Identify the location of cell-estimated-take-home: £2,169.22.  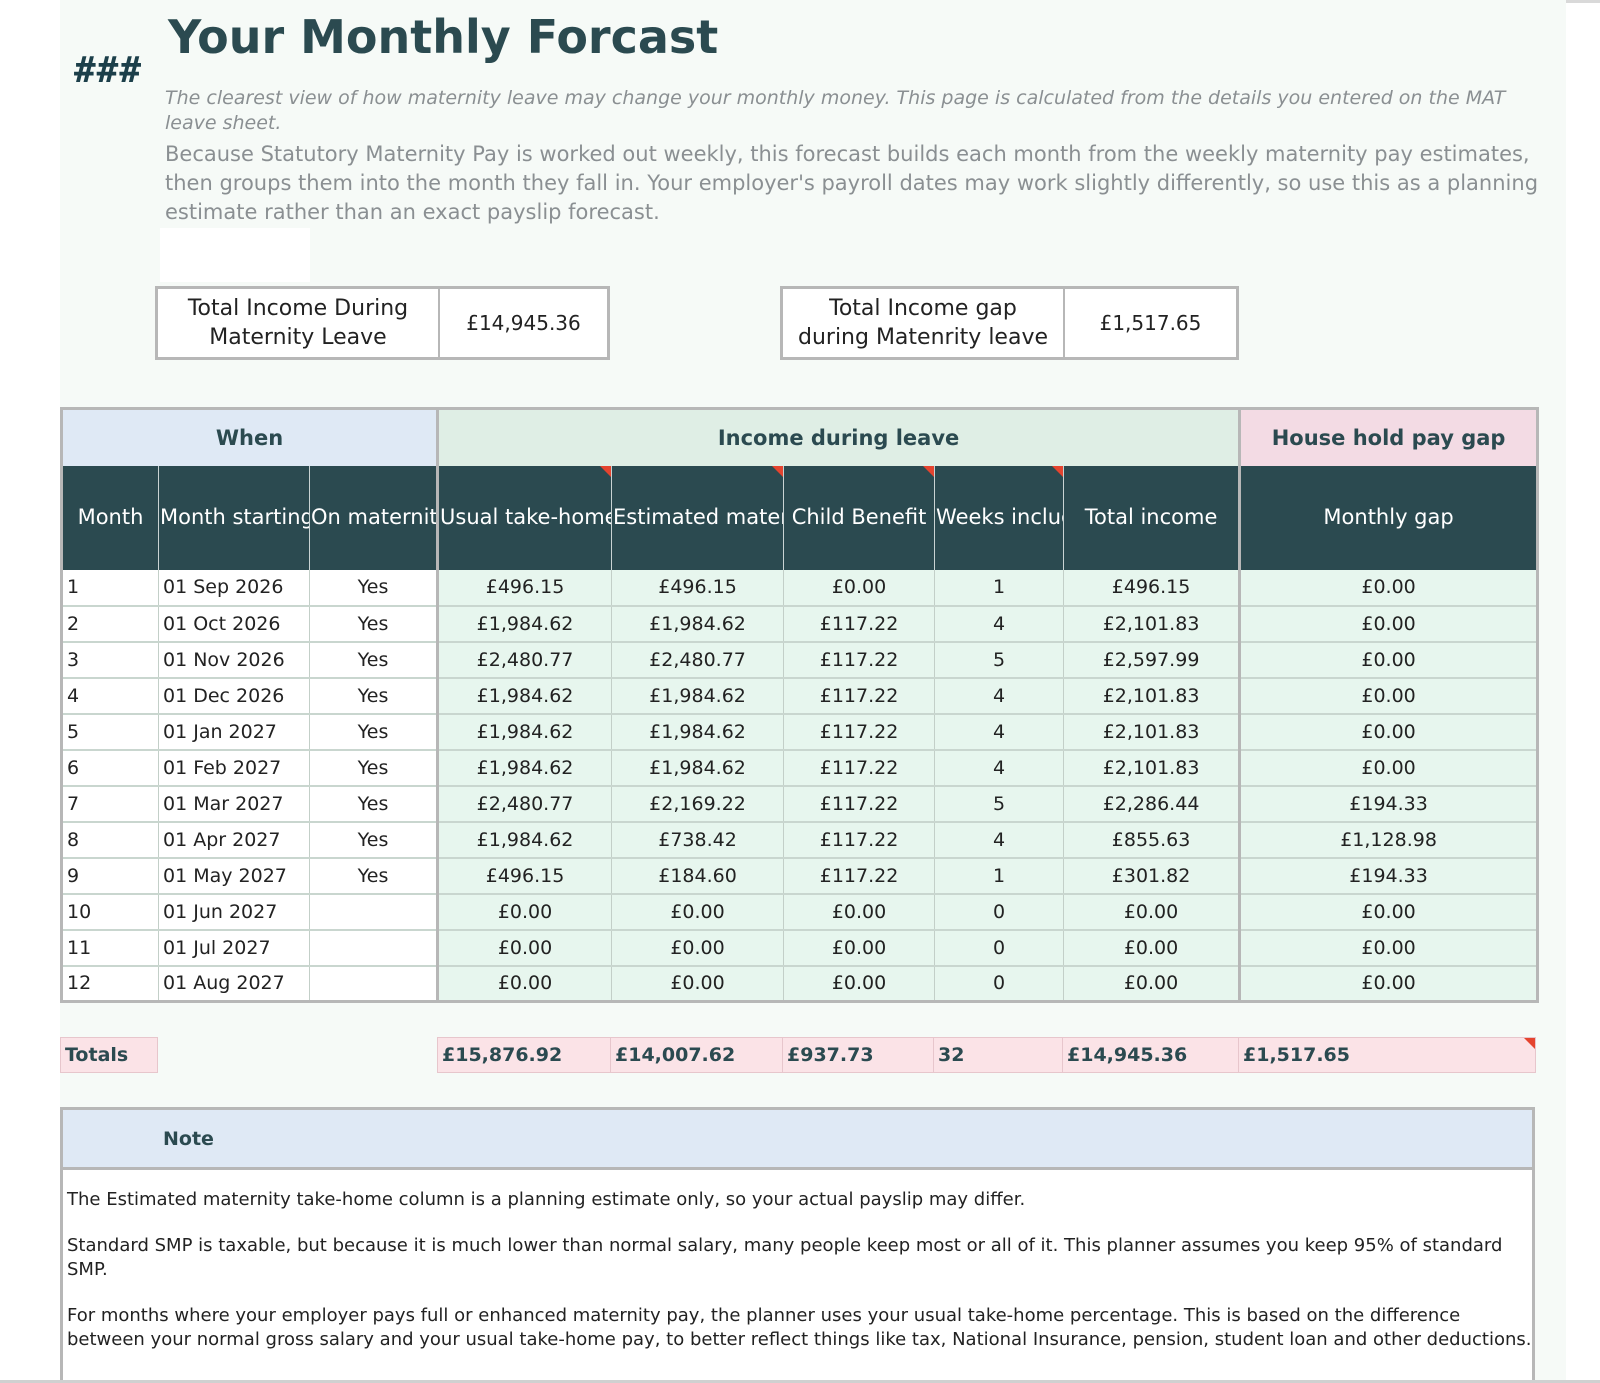
(698, 804).